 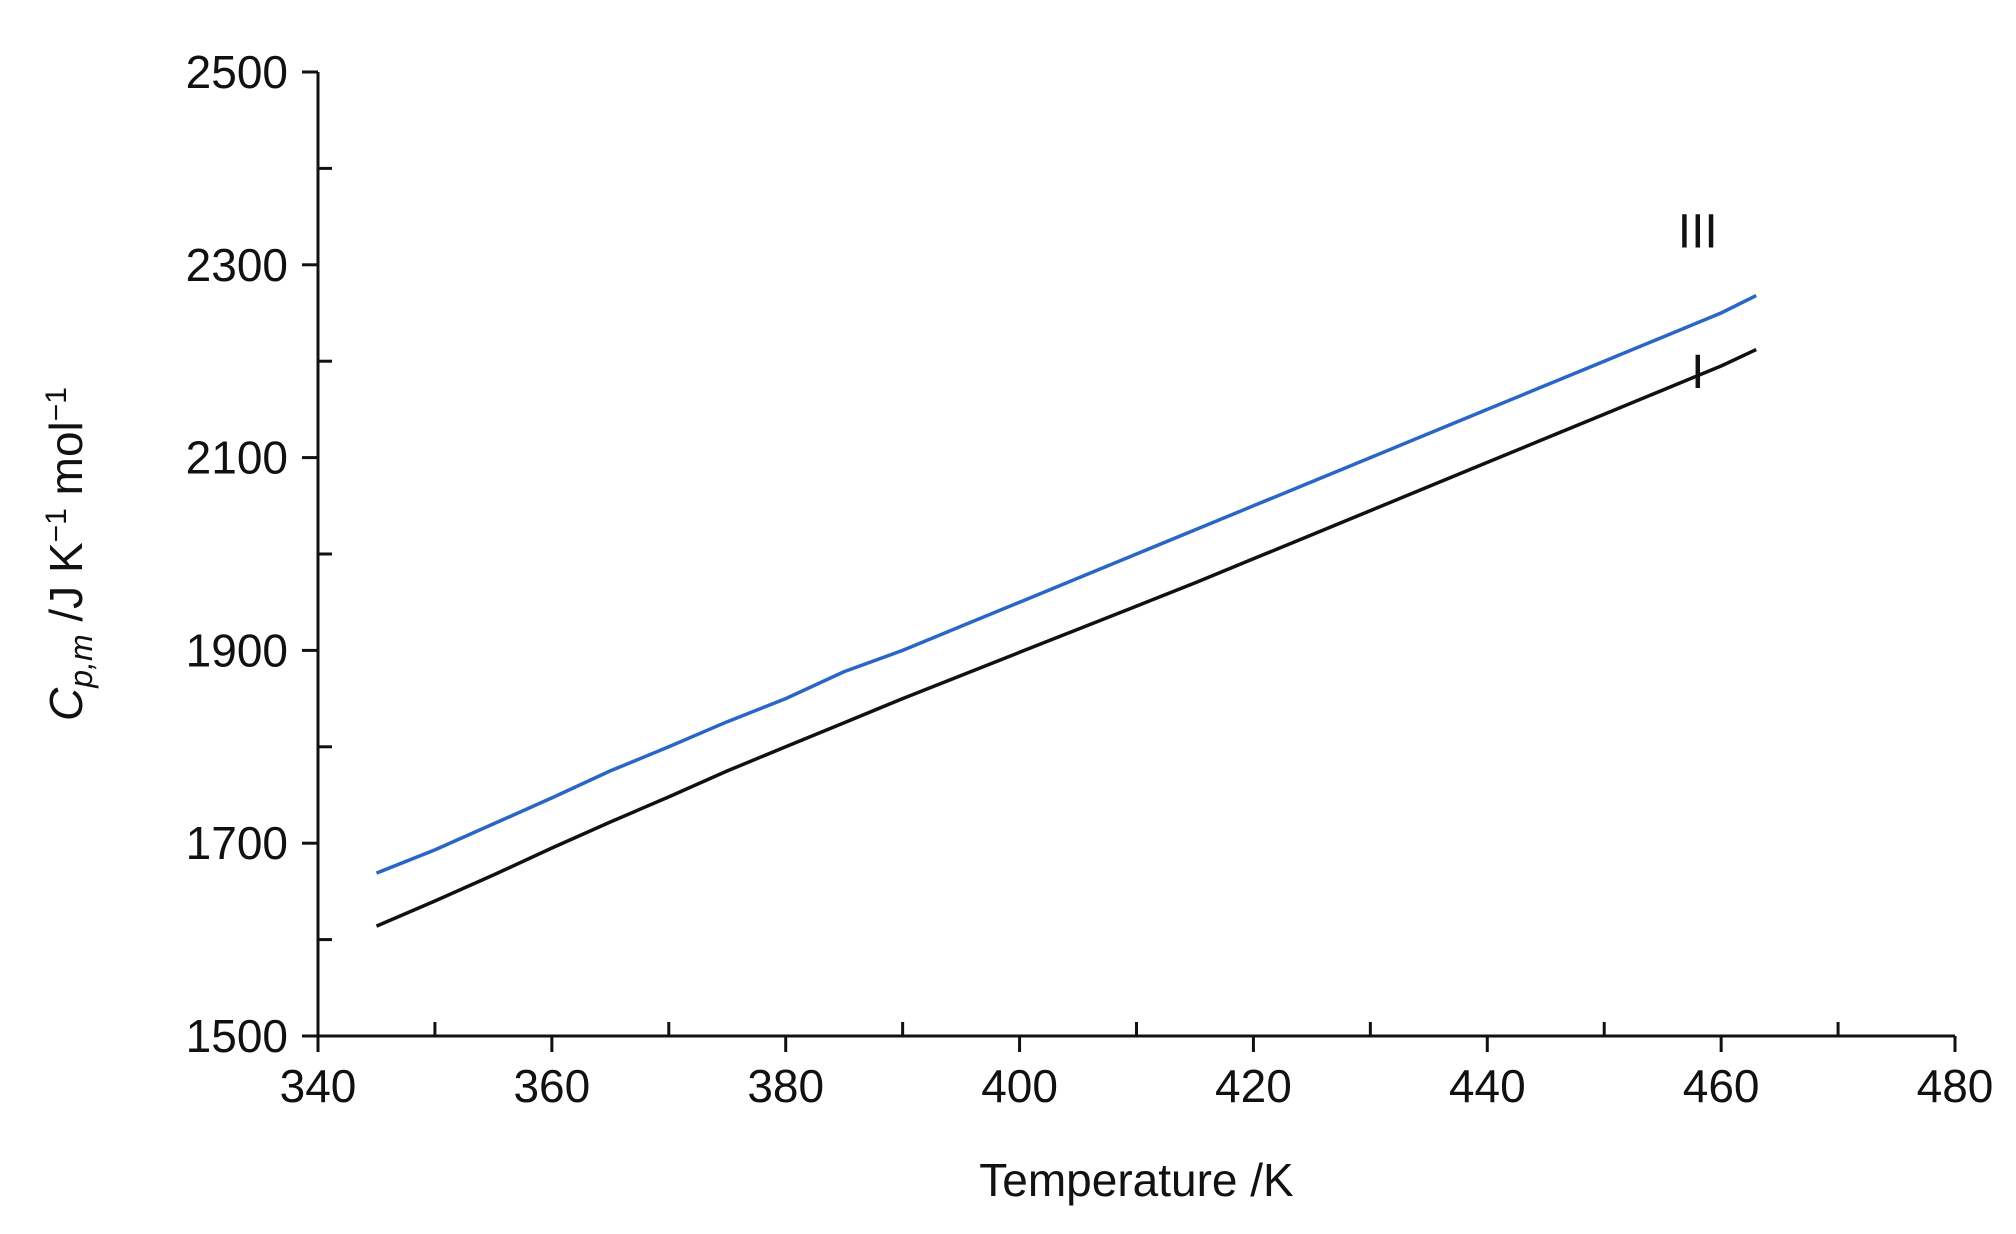 What do you see at coordinates (237, 265) in the screenshot?
I see `y-tick-label: 2300` at bounding box center [237, 265].